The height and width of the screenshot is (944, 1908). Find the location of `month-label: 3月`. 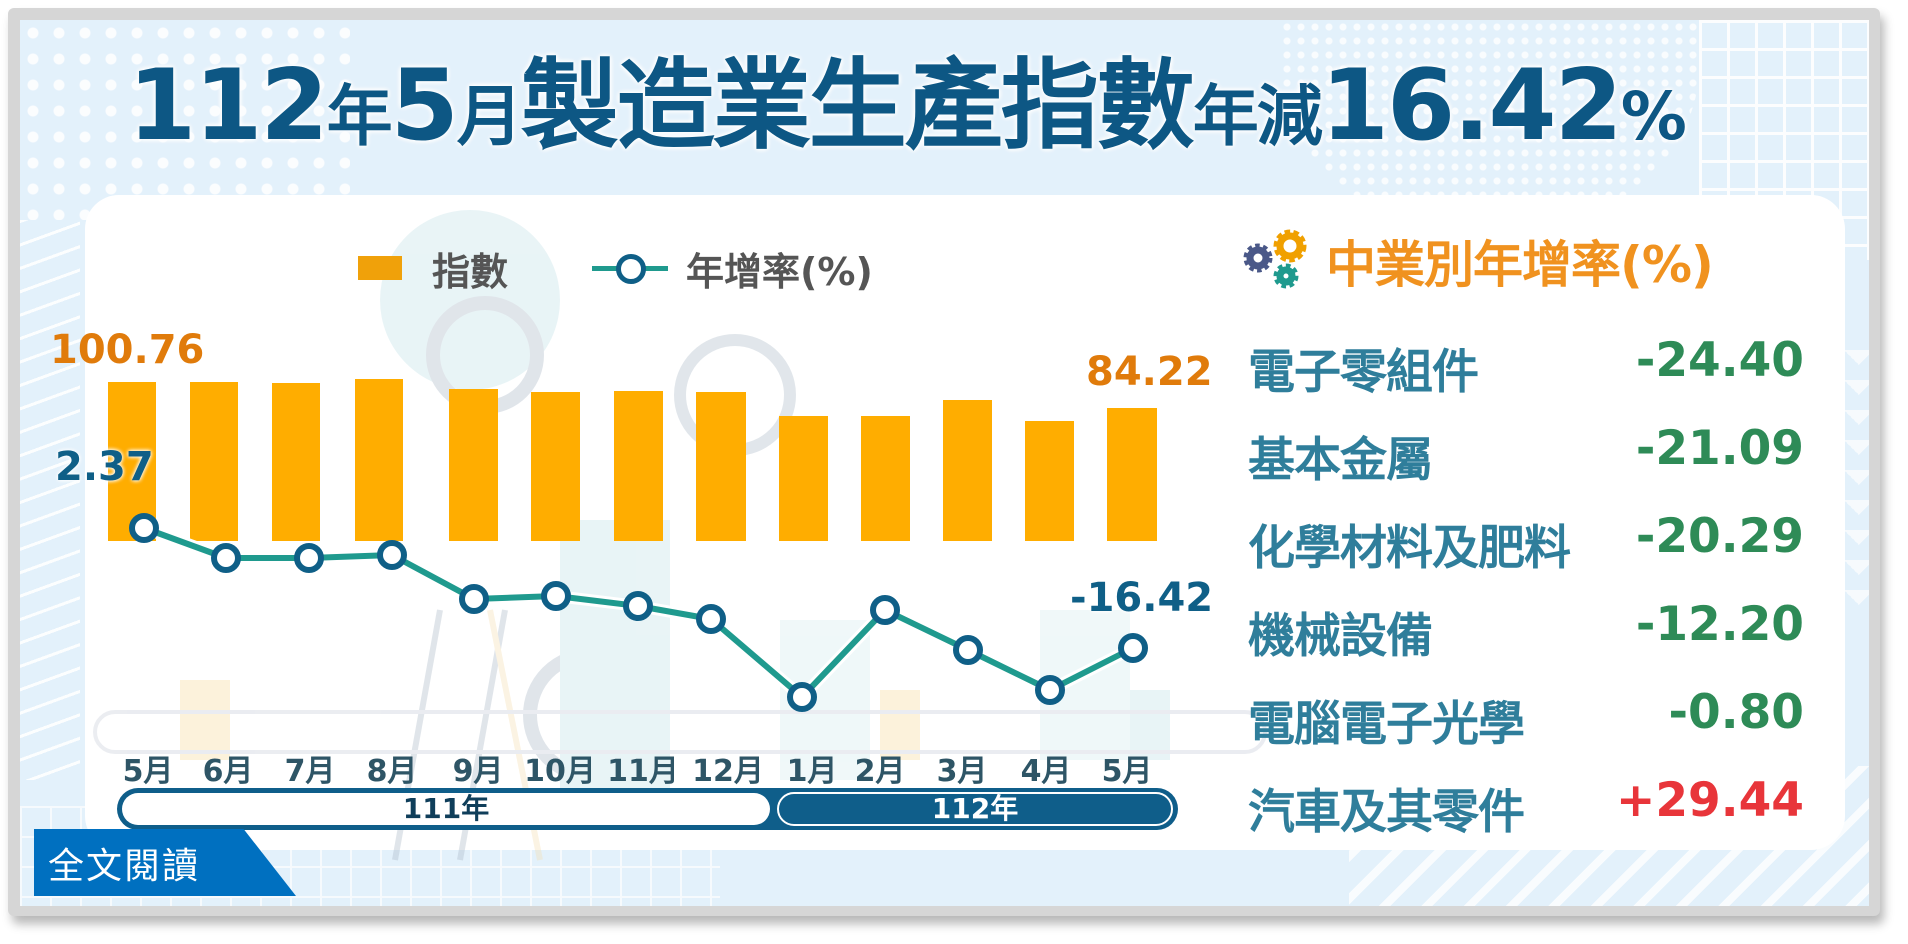

month-label: 3月 is located at coordinates (962, 771).